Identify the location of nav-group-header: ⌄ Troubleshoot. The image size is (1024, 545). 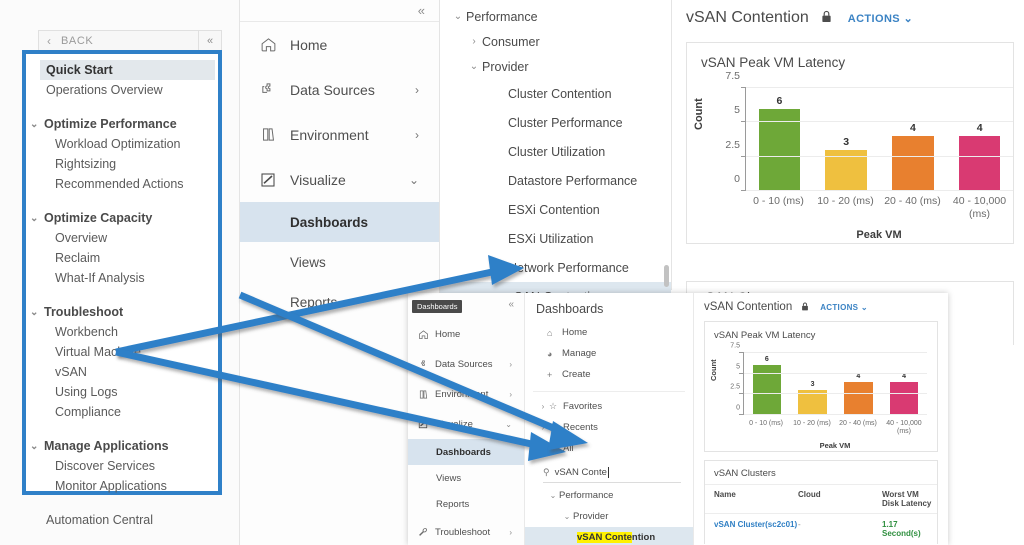
(122, 312).